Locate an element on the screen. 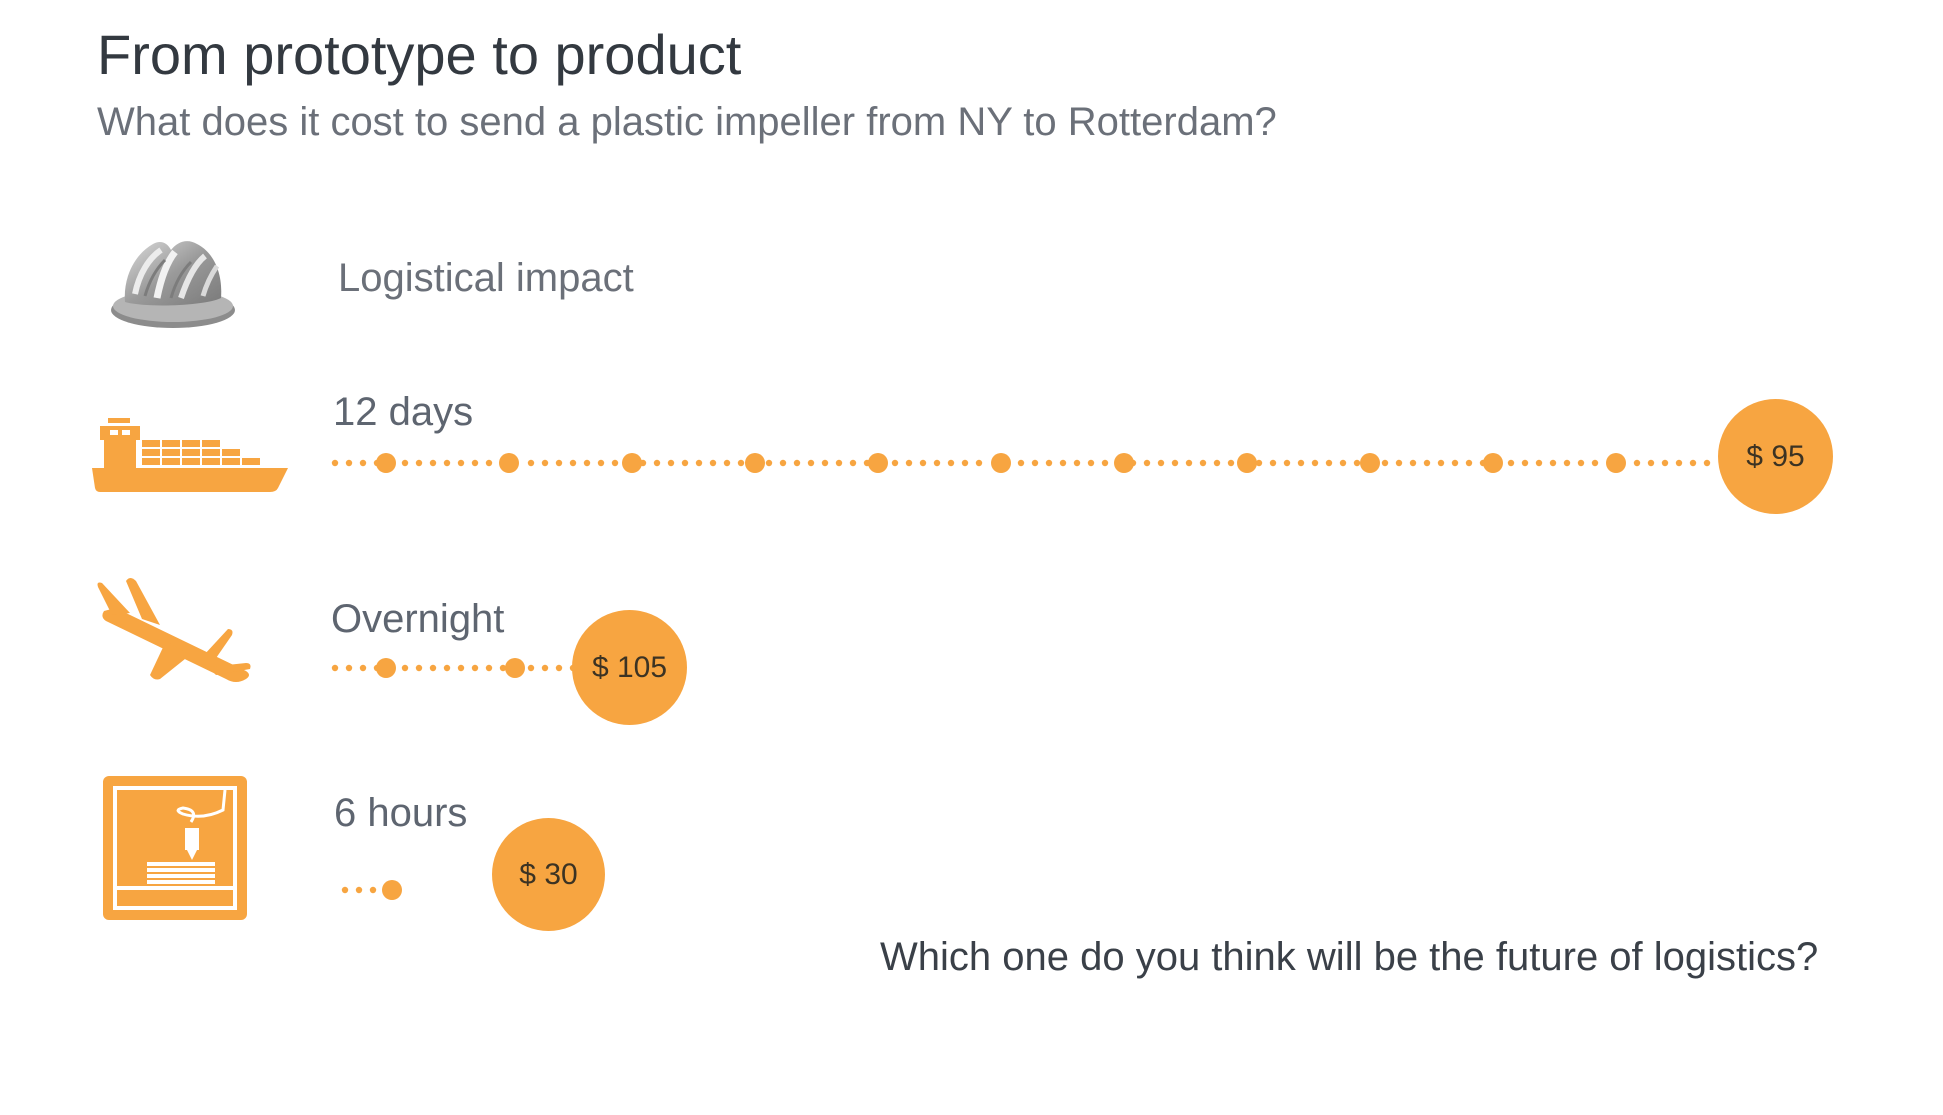 This screenshot has height=1115, width=1943. 3d-printer-icon is located at coordinates (175, 848).